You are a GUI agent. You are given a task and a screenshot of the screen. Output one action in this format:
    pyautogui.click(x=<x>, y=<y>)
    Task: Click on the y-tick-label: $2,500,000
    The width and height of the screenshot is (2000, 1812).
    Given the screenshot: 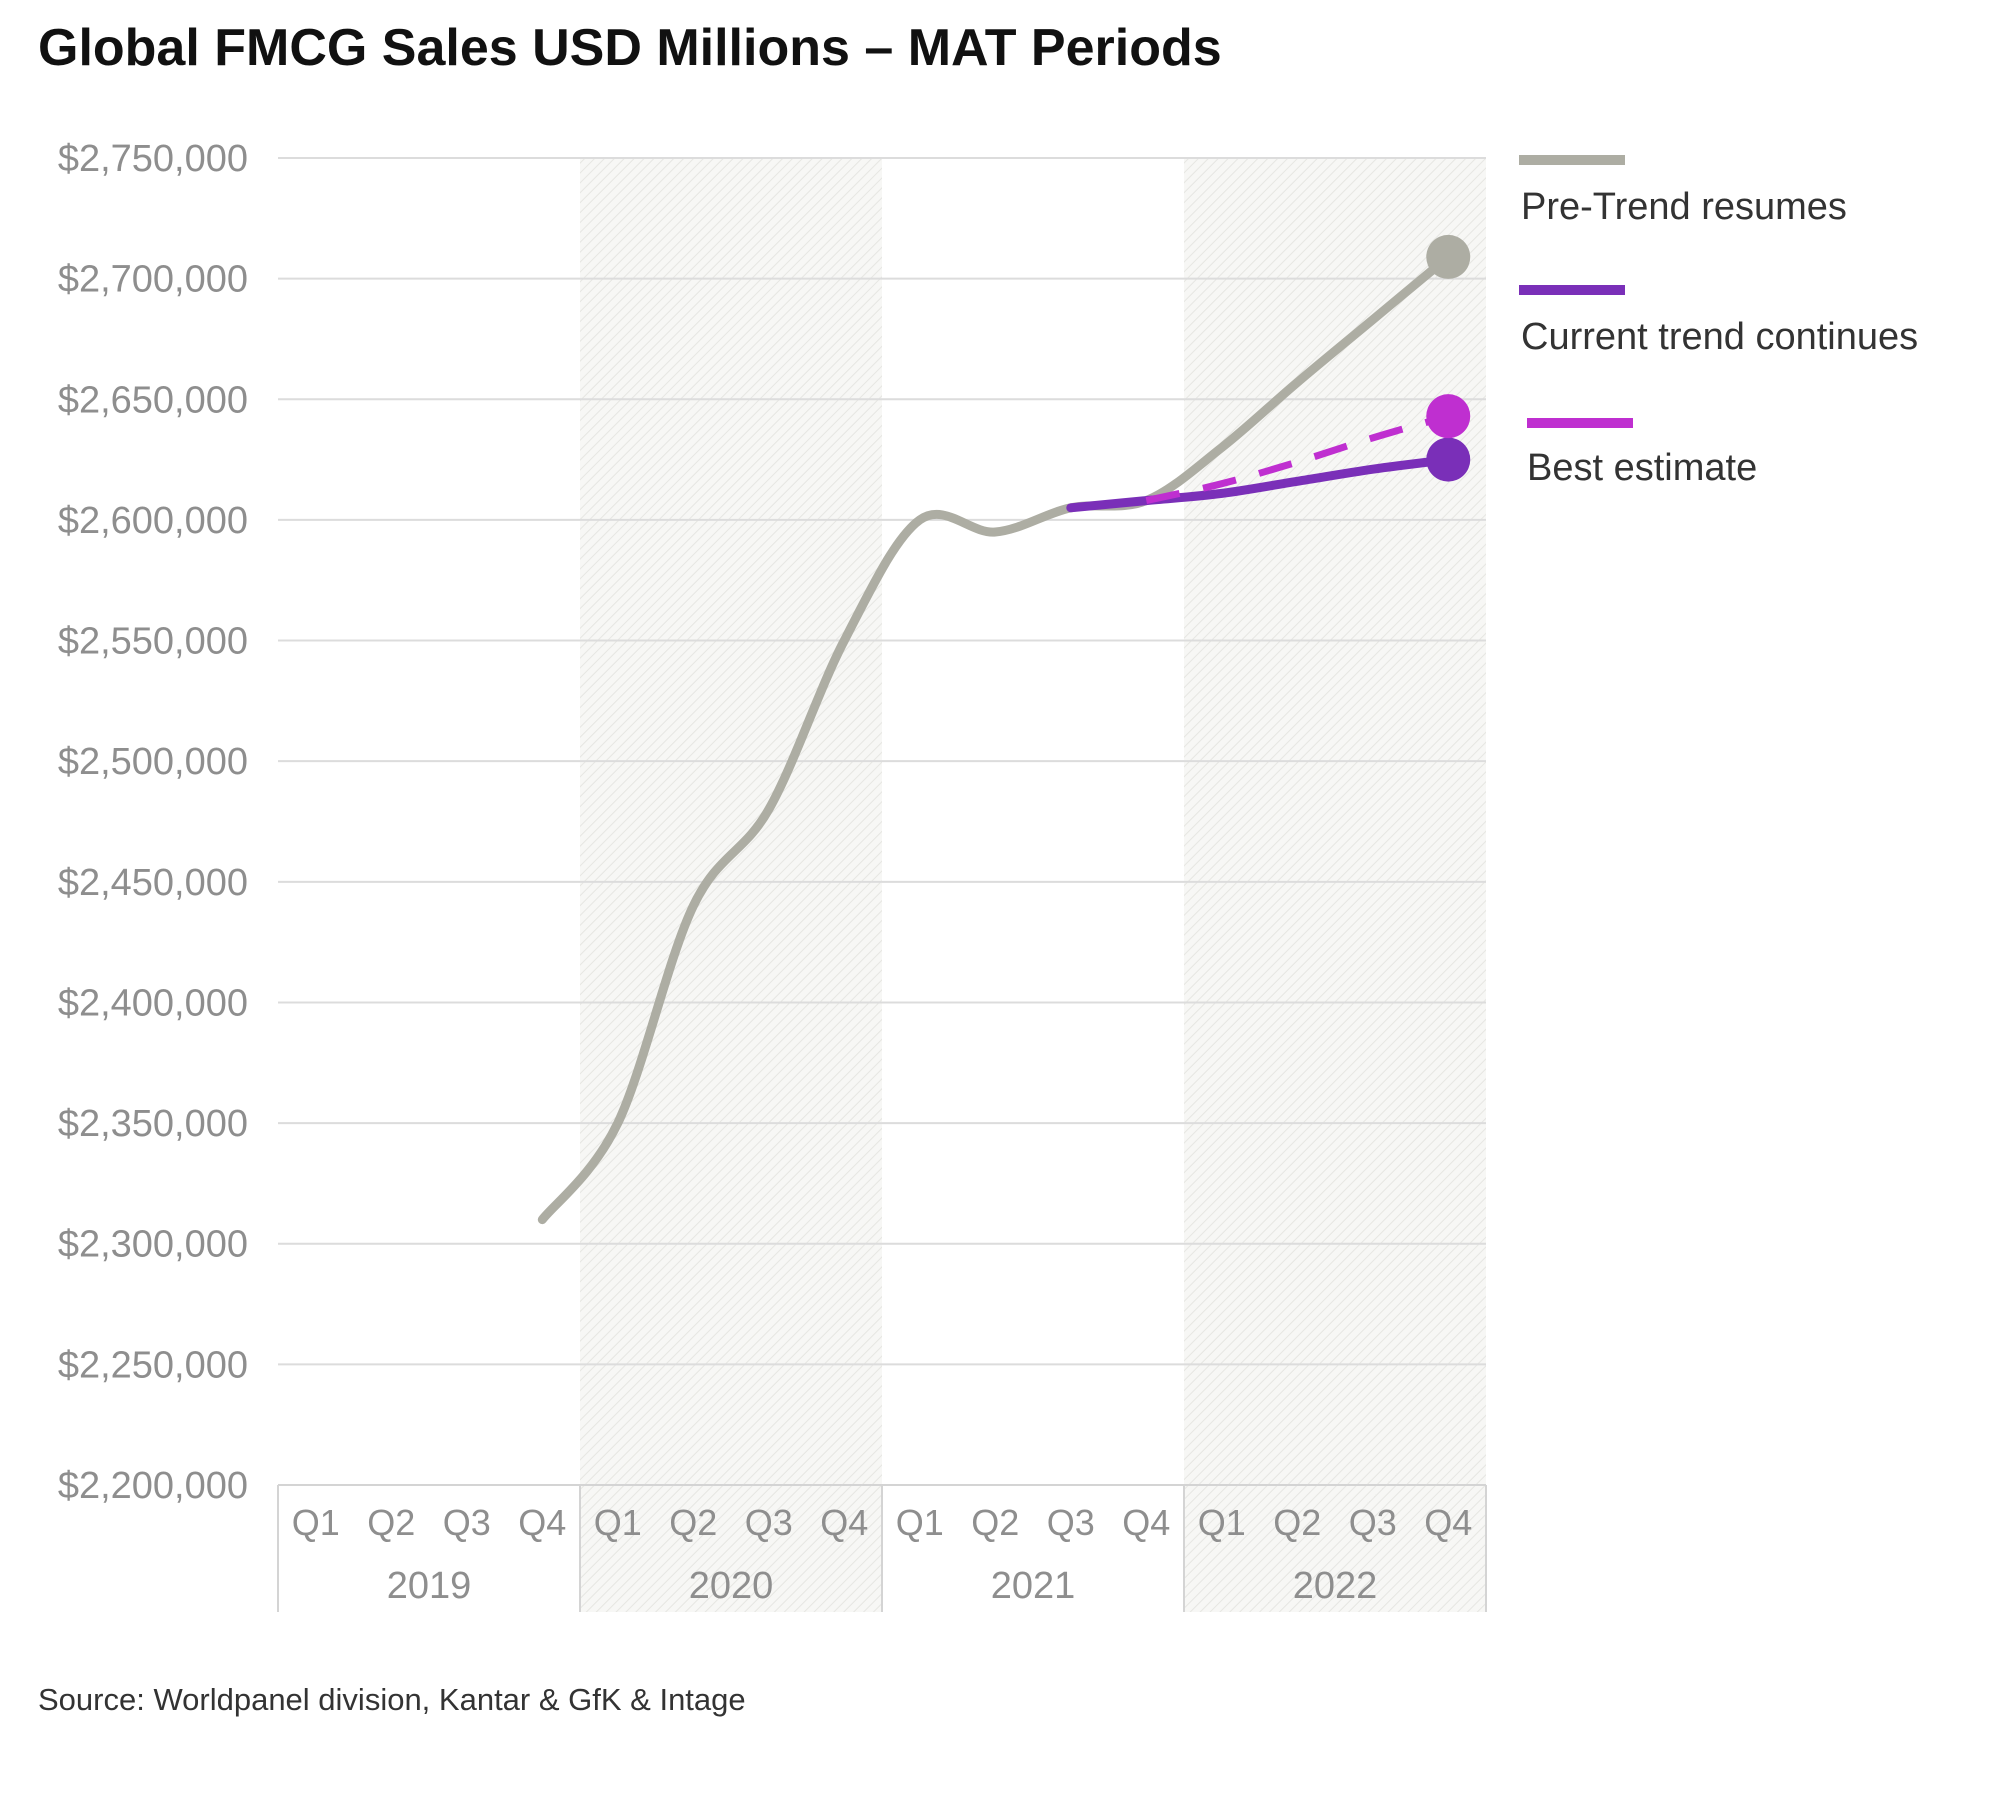 What is the action you would take?
    pyautogui.click(x=153, y=762)
    